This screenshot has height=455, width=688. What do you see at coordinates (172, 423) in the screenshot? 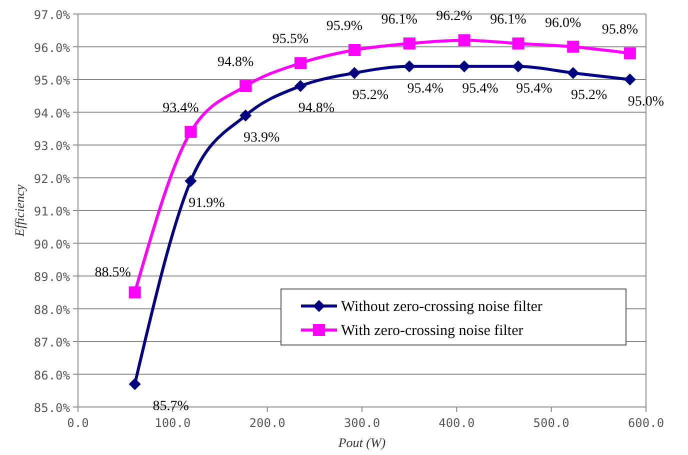
I see `x-tick-label: 100.0` at bounding box center [172, 423].